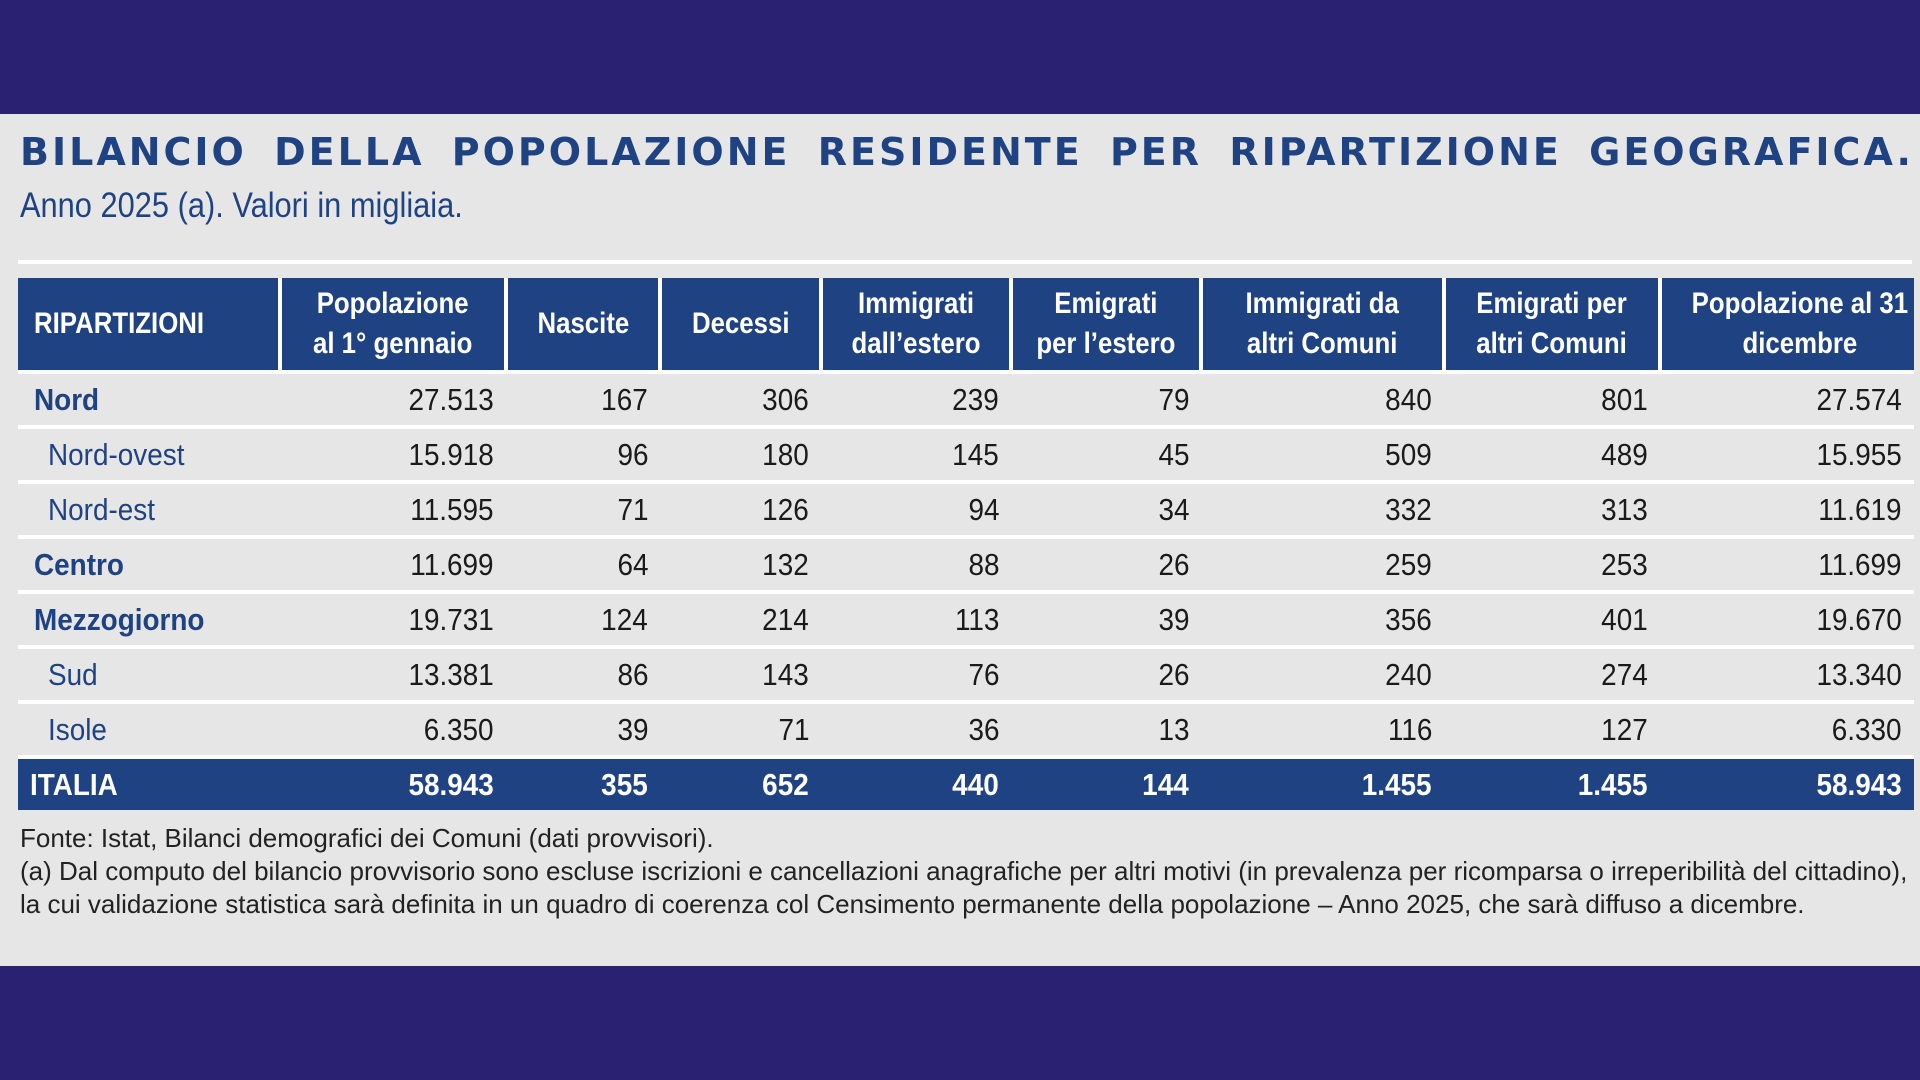  What do you see at coordinates (965, 262) in the screenshot?
I see `divider` at bounding box center [965, 262].